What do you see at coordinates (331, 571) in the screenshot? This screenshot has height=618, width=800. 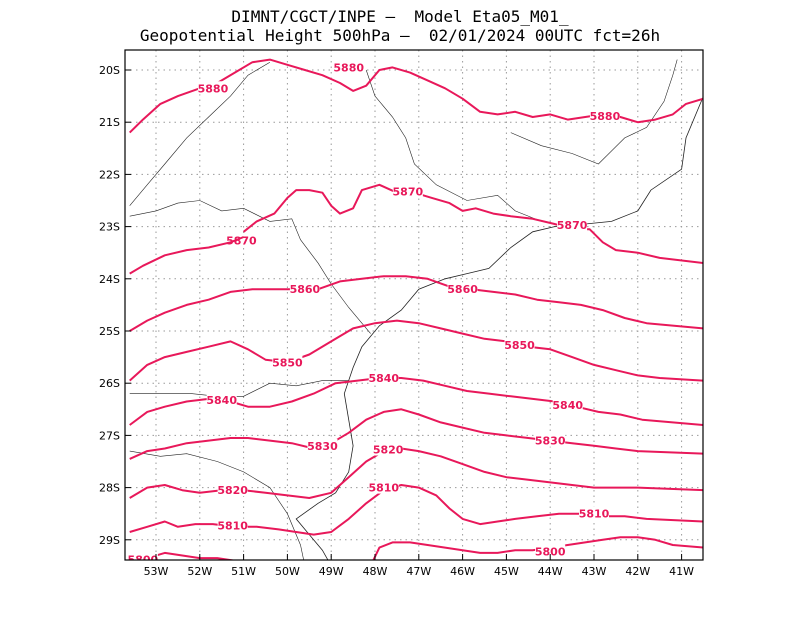 I see `lon-tick-label: 49W` at bounding box center [331, 571].